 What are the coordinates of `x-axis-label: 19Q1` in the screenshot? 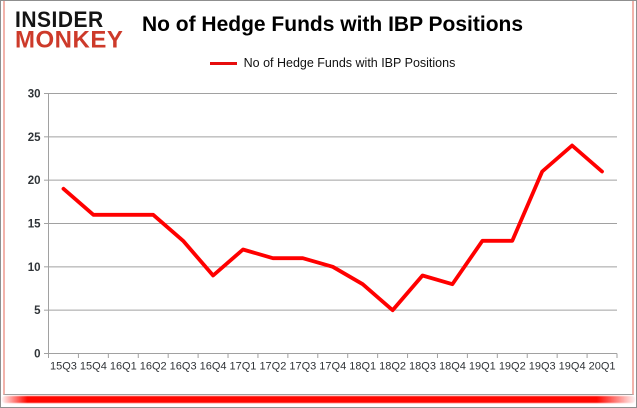 It's located at (482, 367).